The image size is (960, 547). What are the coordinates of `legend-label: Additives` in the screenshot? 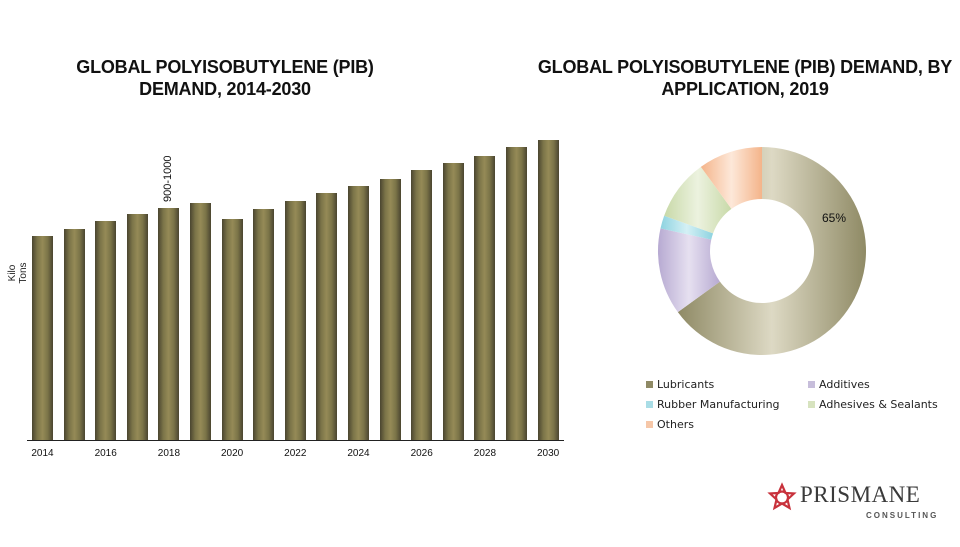 It's located at (844, 384).